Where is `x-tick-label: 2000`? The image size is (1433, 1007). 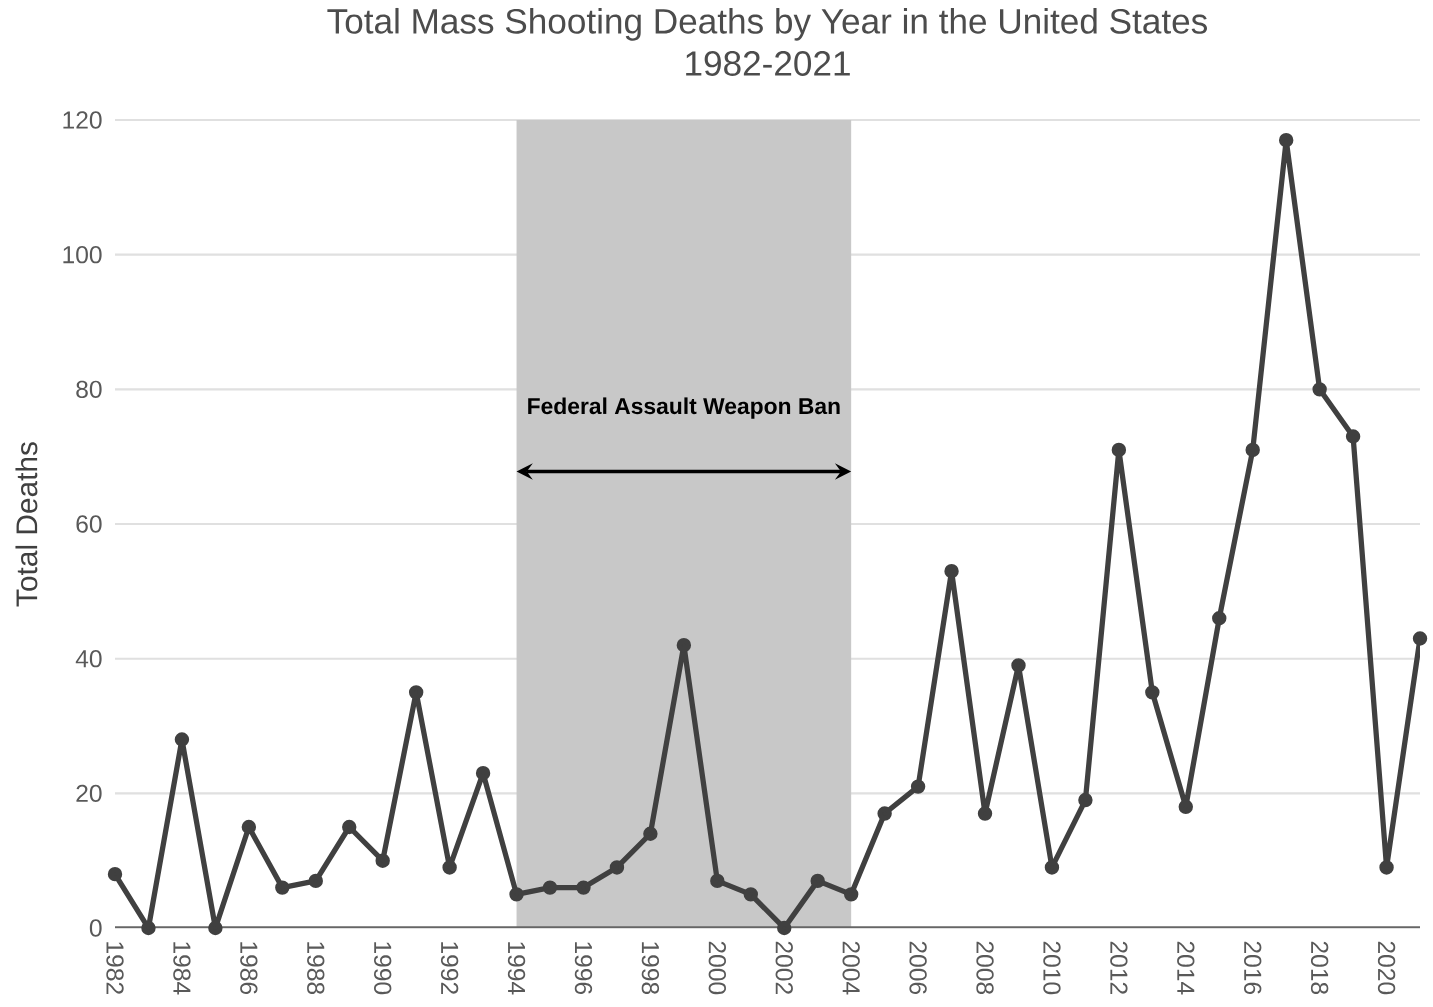
x-tick-label: 2000 is located at coordinates (717, 968).